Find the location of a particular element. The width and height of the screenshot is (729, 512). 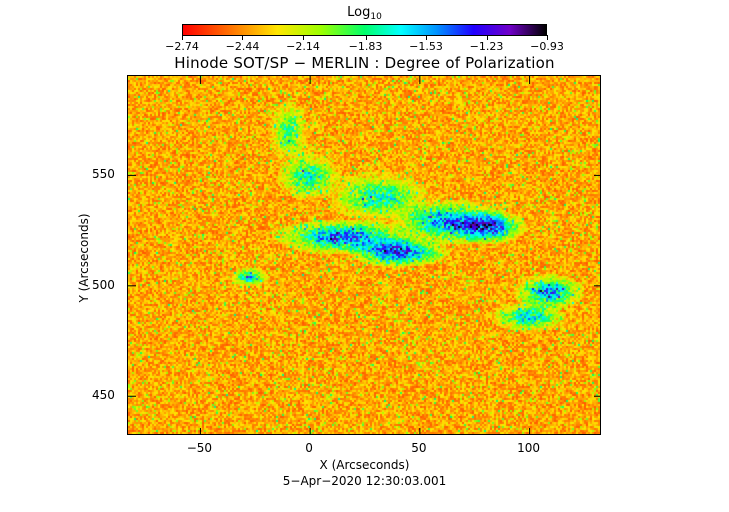

x-tick-label: −50 is located at coordinates (199, 448).